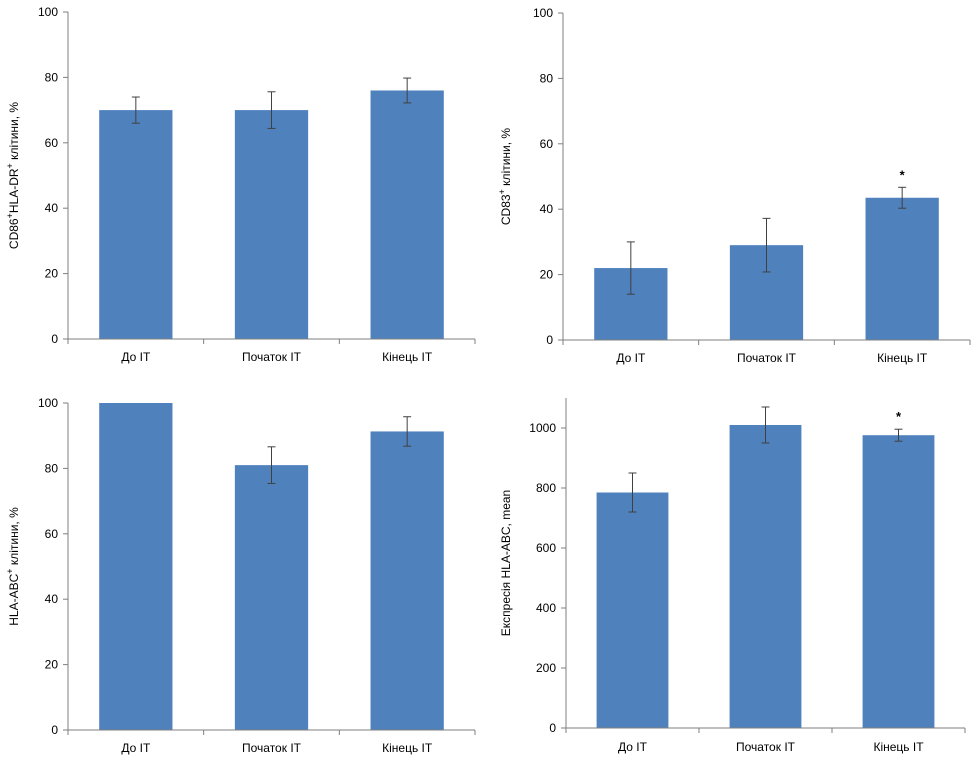 The image size is (978, 766). I want to click on y-tick-label: 600, so click(546, 548).